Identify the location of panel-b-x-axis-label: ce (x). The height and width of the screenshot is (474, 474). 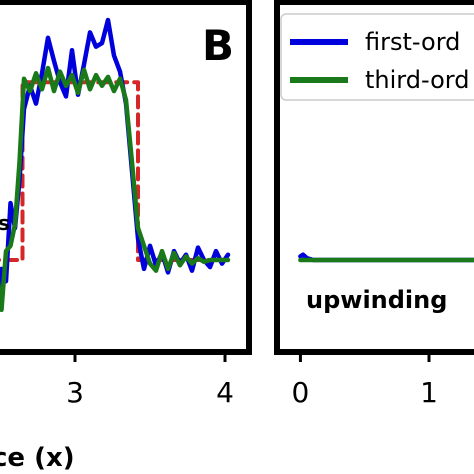
(37, 458).